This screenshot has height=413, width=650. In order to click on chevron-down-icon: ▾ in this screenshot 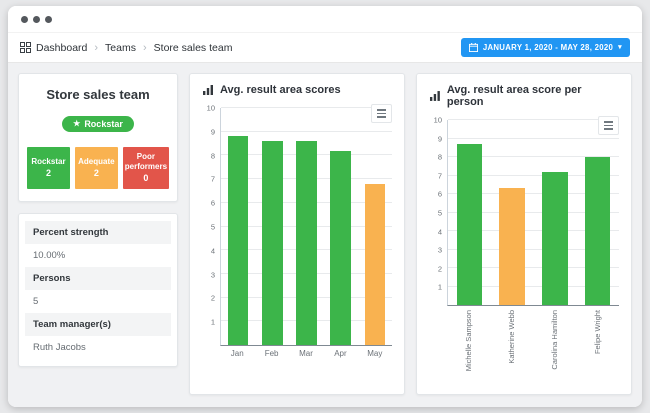, I will do `click(620, 47)`.